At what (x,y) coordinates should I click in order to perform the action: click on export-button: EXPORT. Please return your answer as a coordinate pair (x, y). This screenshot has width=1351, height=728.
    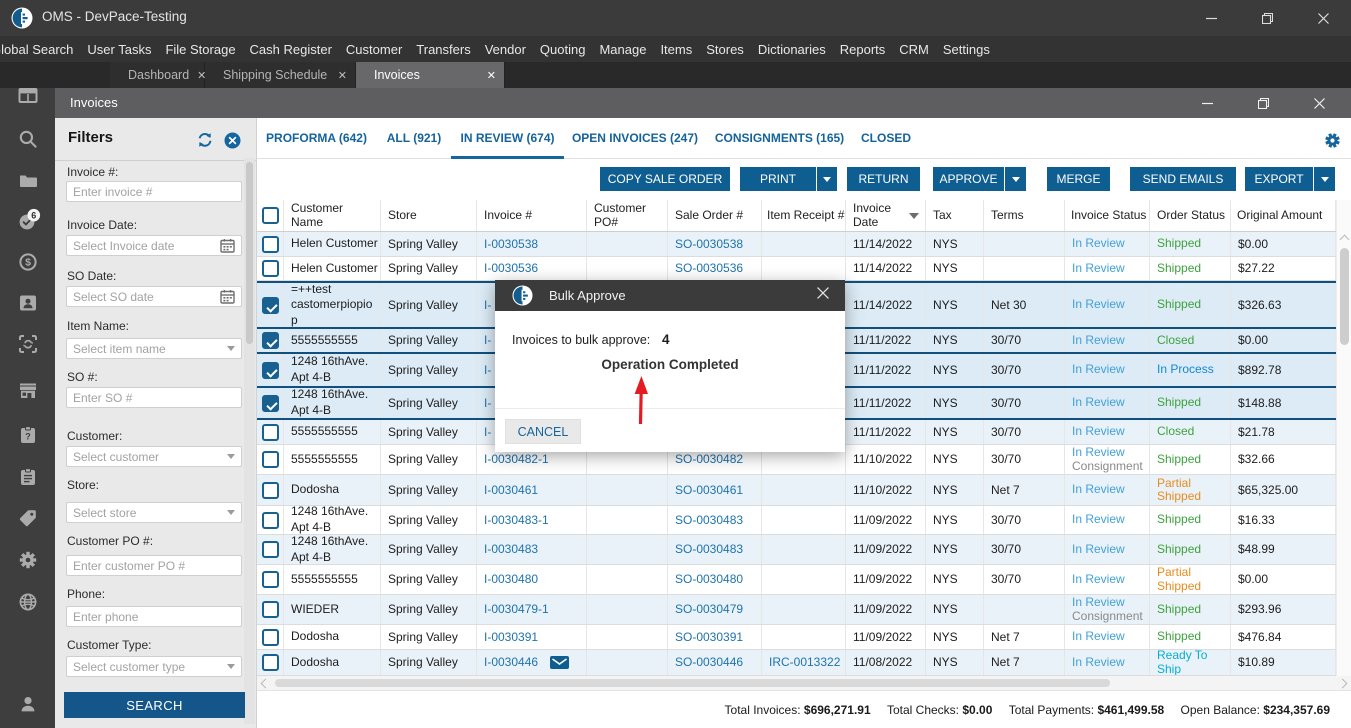
    Looking at the image, I should click on (1279, 179).